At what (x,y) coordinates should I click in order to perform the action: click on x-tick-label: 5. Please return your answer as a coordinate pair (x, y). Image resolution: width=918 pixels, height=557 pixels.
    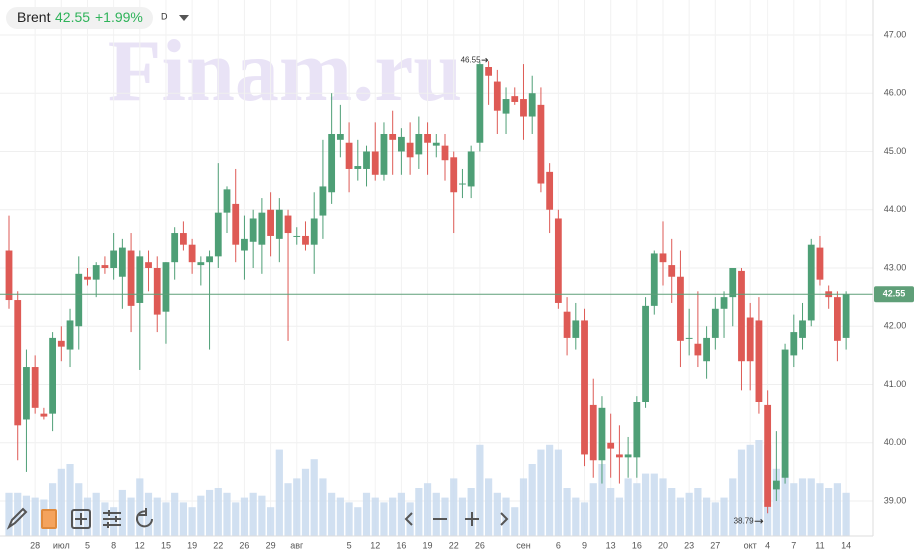
    Looking at the image, I should click on (349, 545).